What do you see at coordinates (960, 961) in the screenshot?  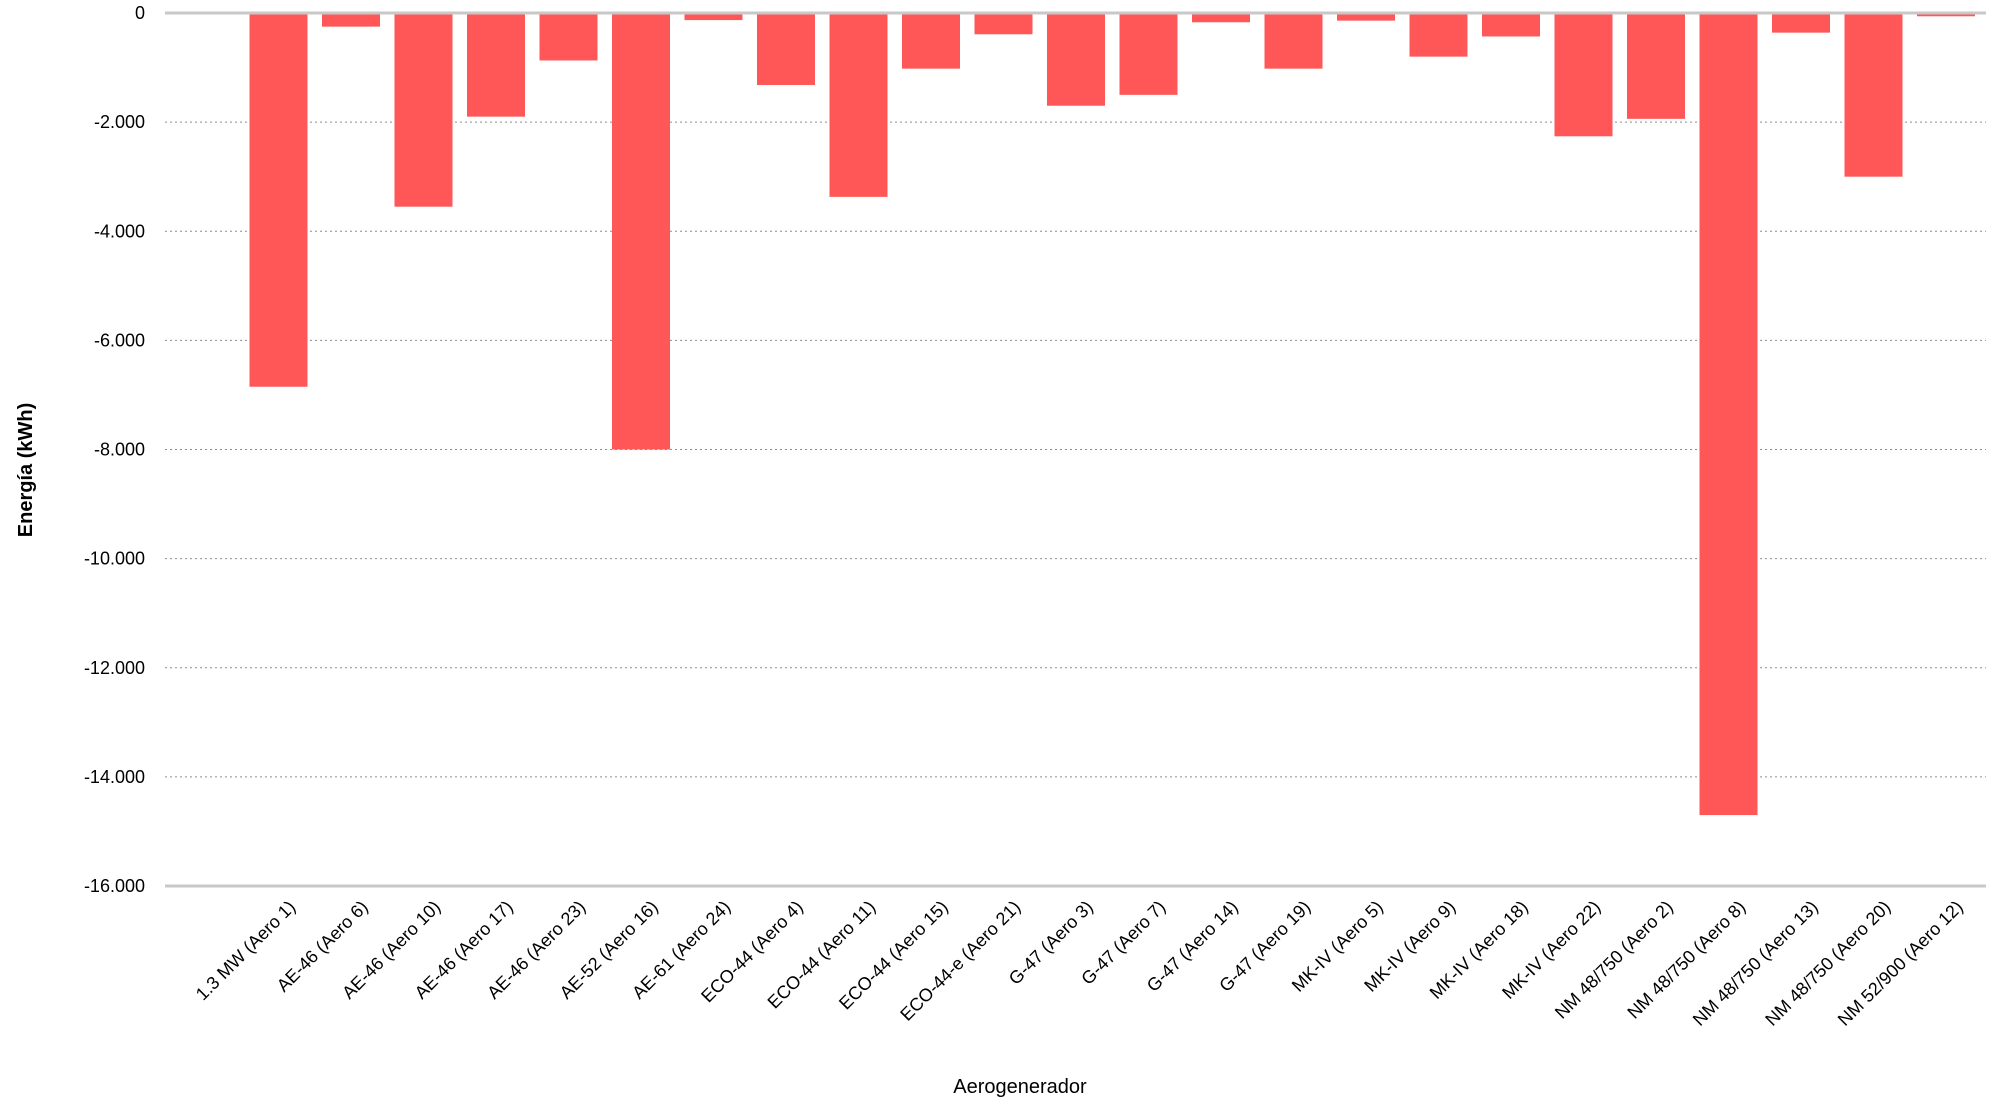 I see `x-tick-label: ECO-44-e (Aero 21)` at bounding box center [960, 961].